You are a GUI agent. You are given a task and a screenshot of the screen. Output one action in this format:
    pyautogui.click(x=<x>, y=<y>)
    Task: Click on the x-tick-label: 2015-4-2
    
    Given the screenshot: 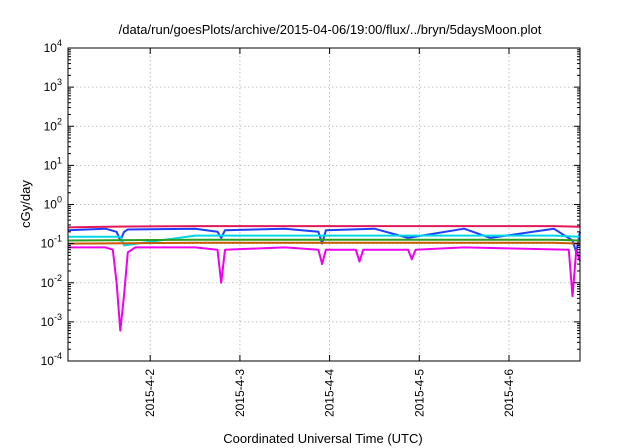 What is the action you would take?
    pyautogui.click(x=150, y=393)
    